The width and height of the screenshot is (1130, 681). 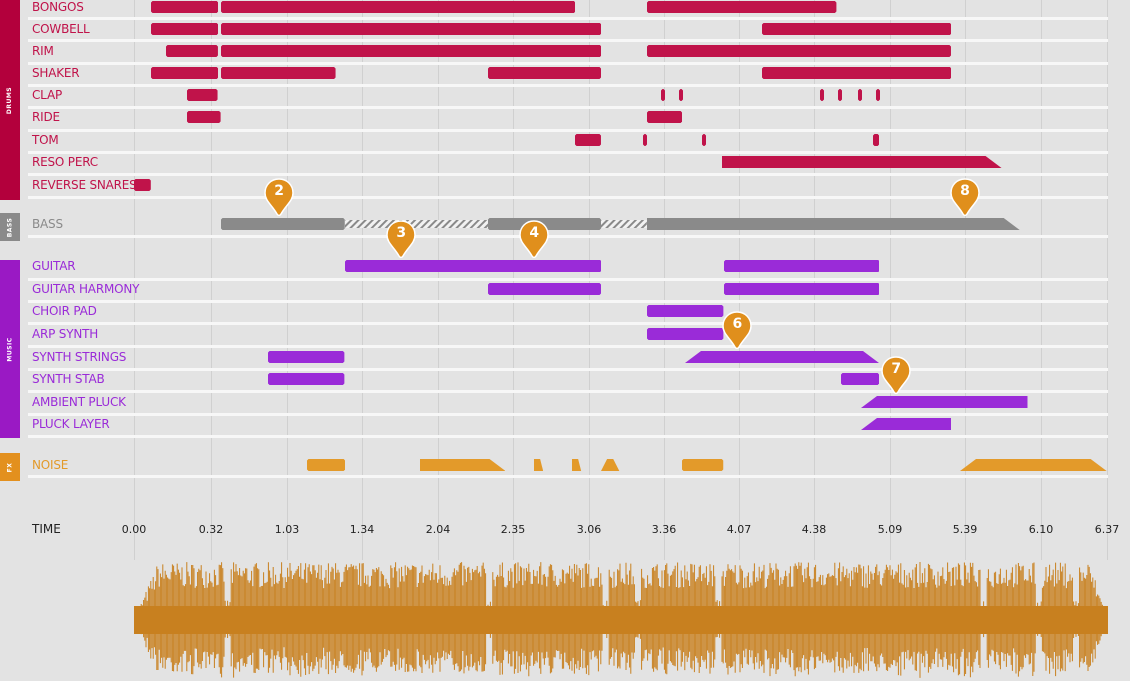 What do you see at coordinates (906, 424) in the screenshot?
I see `clip-pluck-layer` at bounding box center [906, 424].